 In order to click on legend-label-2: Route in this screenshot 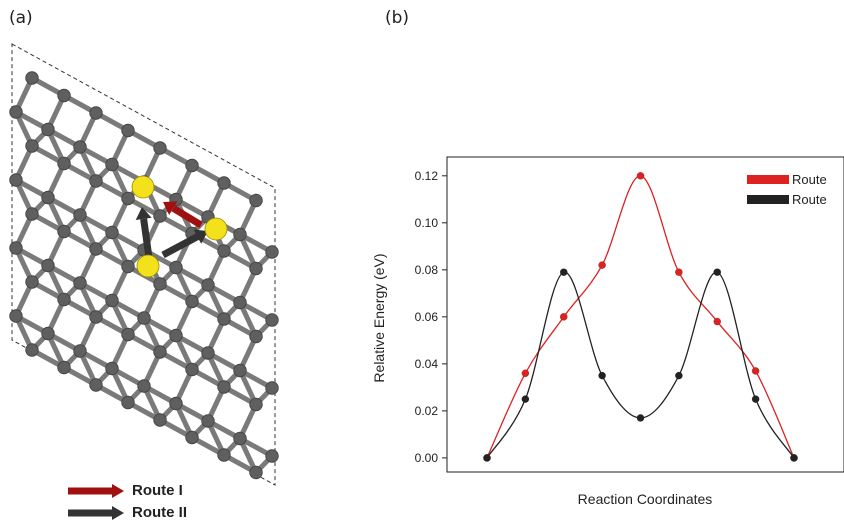, I will do `click(809, 199)`.